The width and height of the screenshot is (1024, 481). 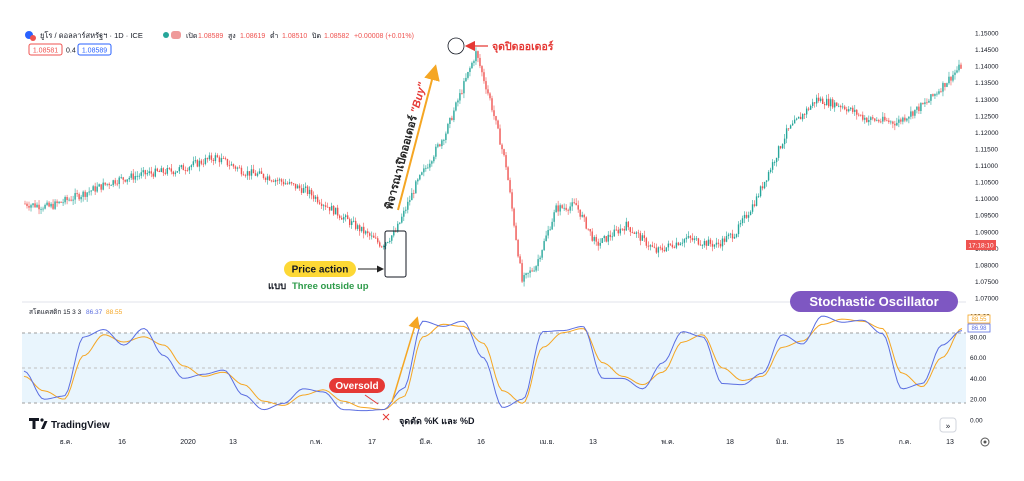 I want to click on price-tick-label: 1.12500, so click(x=987, y=116).